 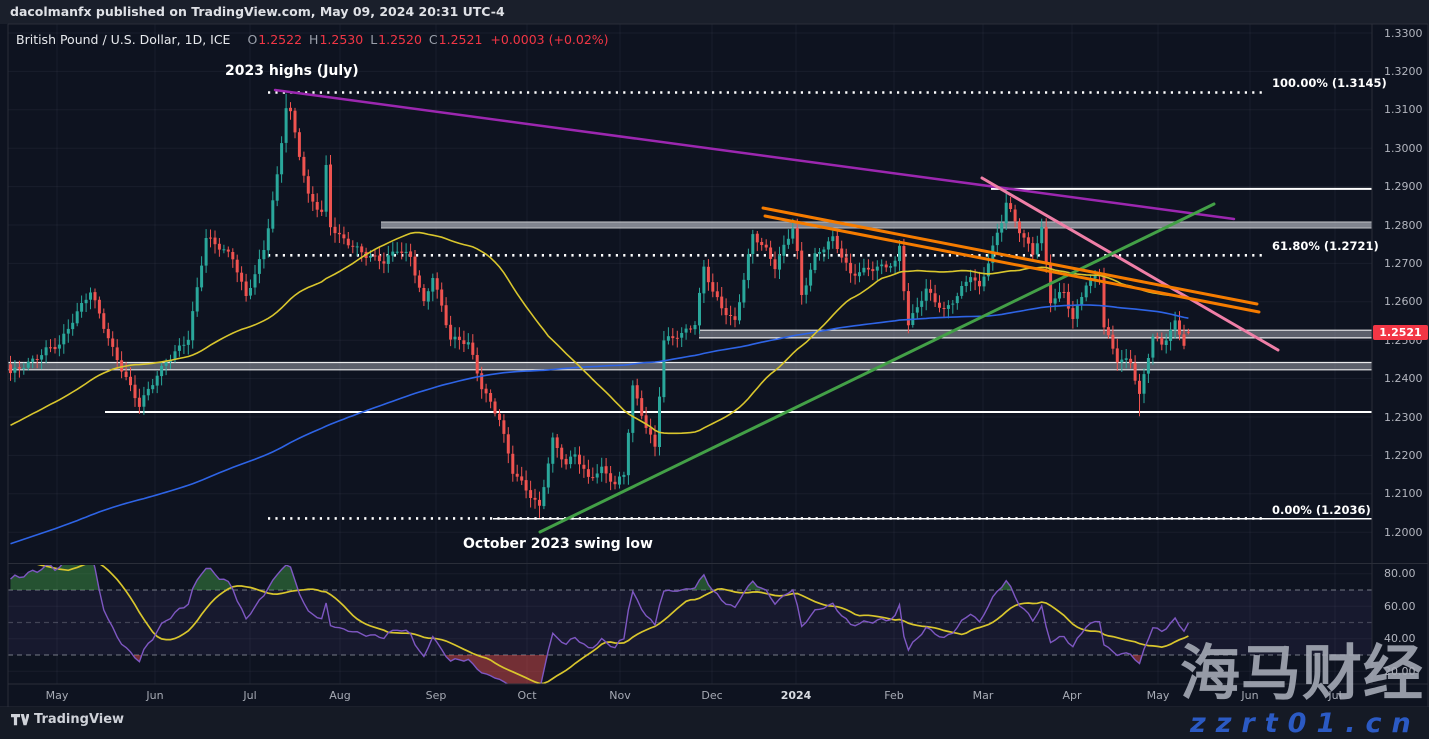 What do you see at coordinates (549, 39) in the screenshot?
I see `price-change: +0.0003 (+0.02%)` at bounding box center [549, 39].